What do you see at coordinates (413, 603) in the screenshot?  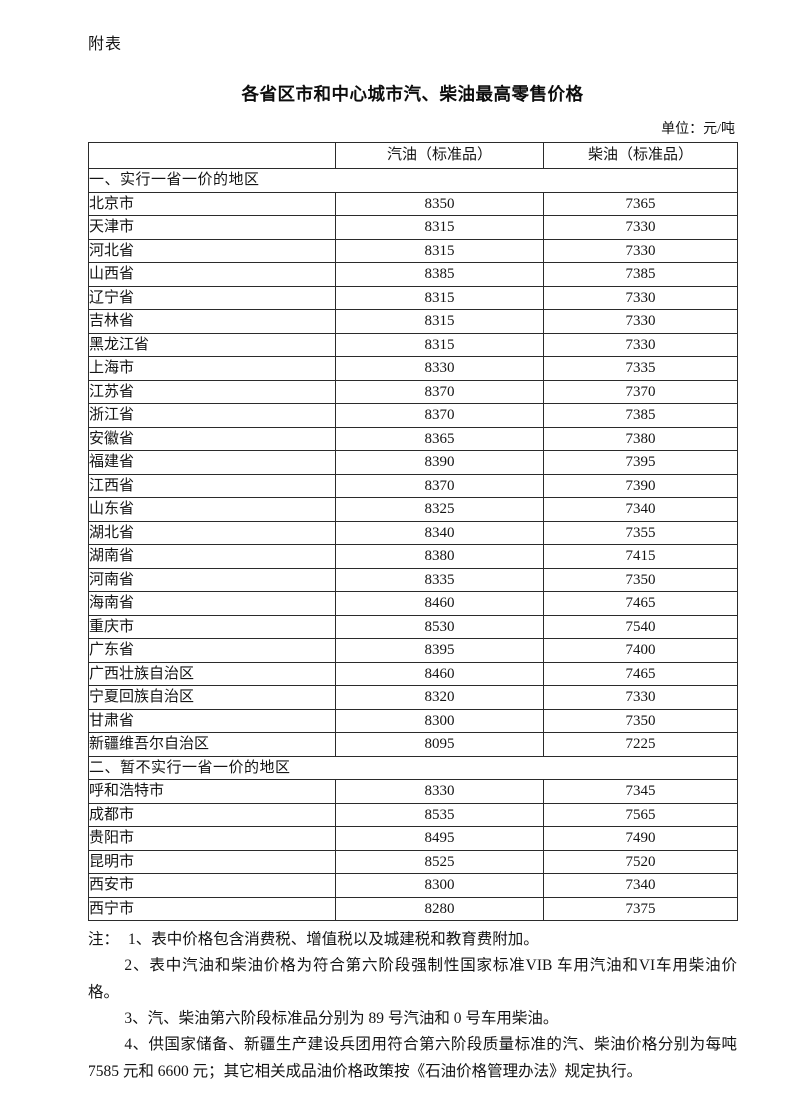 I see `table-row: 海南省 8460 7465` at bounding box center [413, 603].